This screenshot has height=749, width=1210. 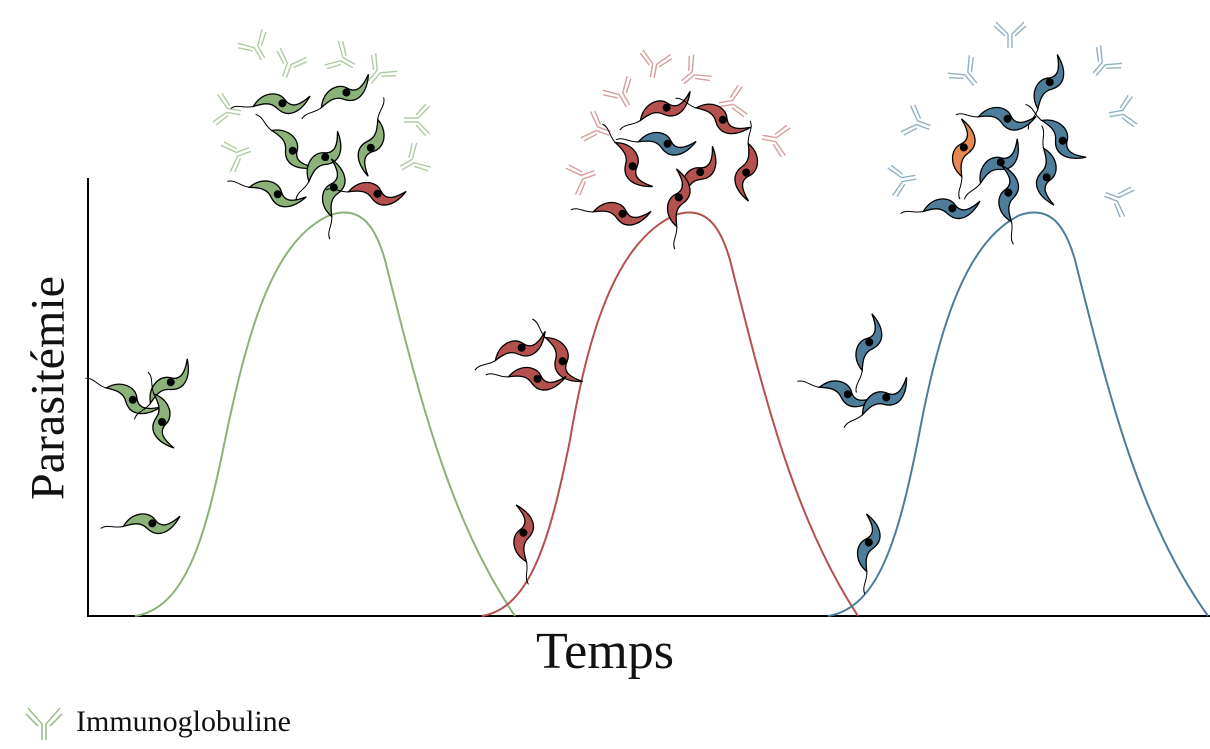 What do you see at coordinates (48, 388) in the screenshot?
I see `y-axis-label: Parasitémie` at bounding box center [48, 388].